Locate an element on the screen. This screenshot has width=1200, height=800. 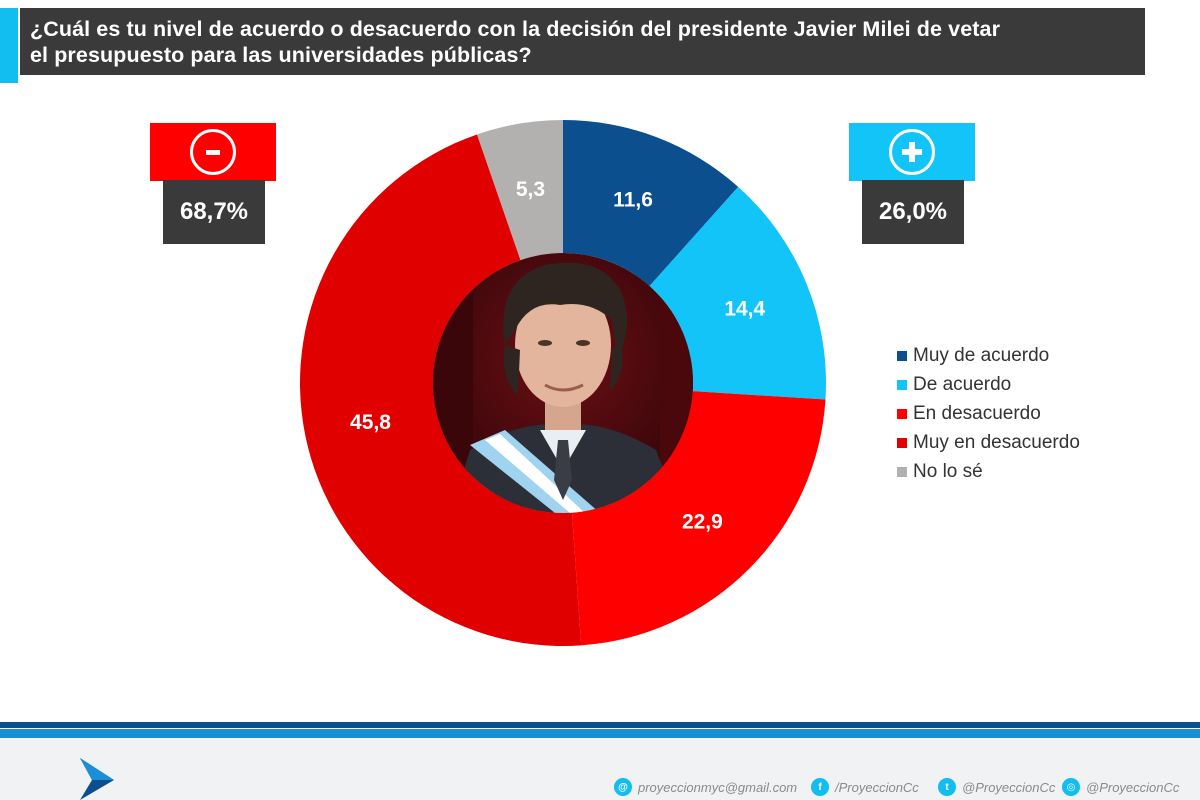
slice-no-lo-se is located at coordinates (520, 190).